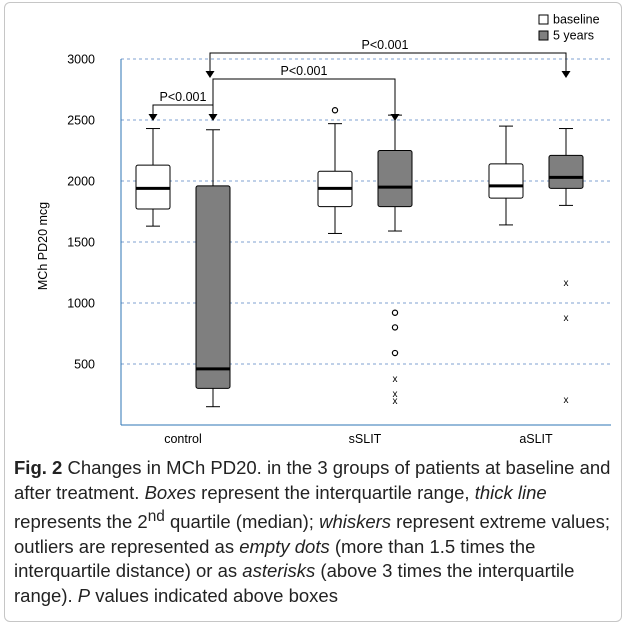 The width and height of the screenshot is (627, 626). Describe the element at coordinates (355, 522) in the screenshot. I see `caption-italic-whiskers: whiskers` at that location.